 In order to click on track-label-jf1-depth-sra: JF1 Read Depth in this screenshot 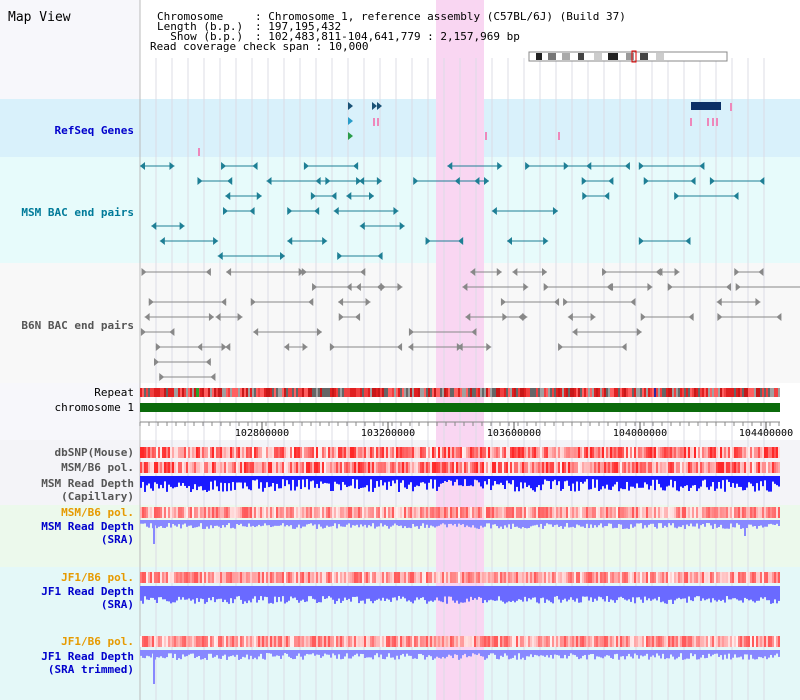, I will do `click(87, 591)`.